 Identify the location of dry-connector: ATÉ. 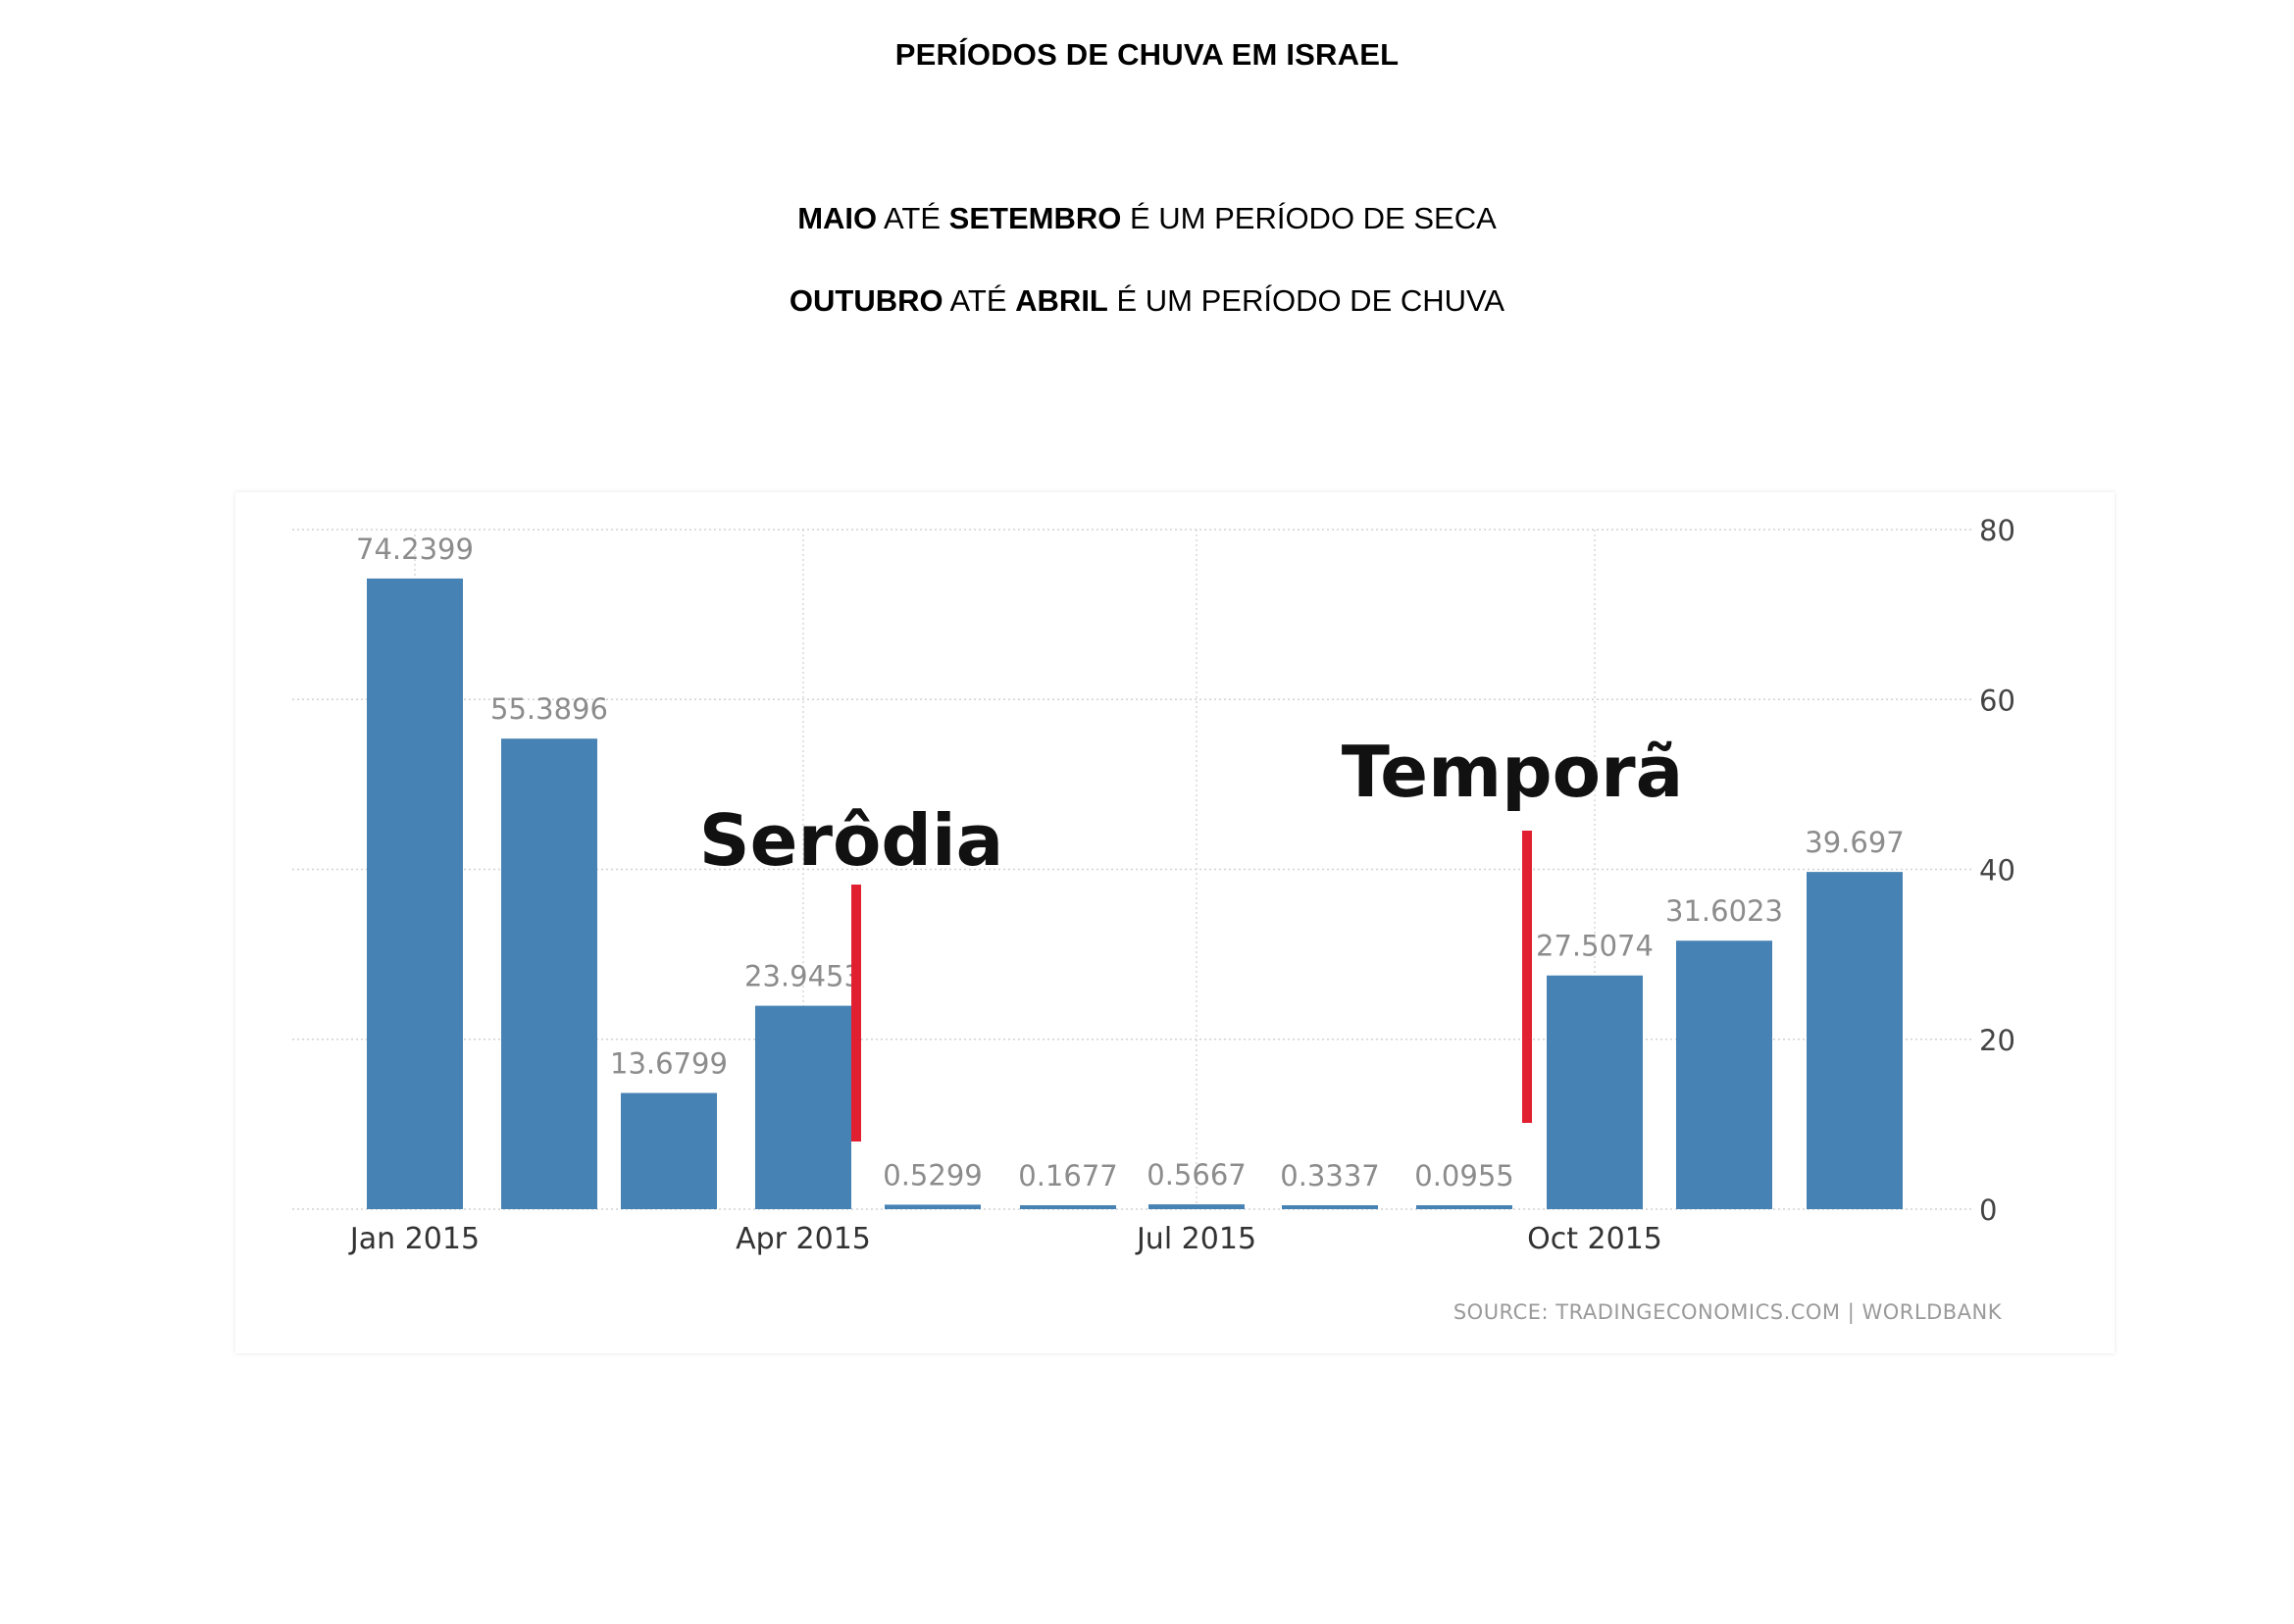
(913, 218).